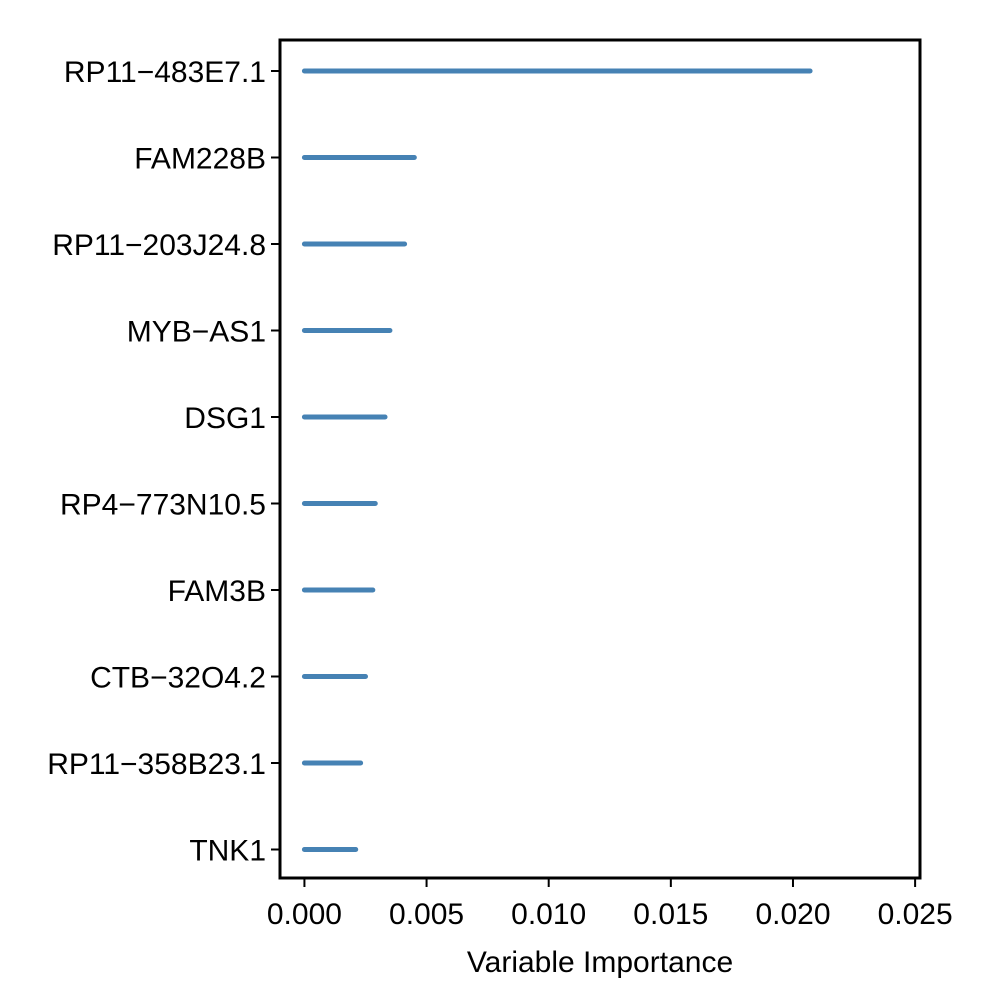  I want to click on y-tick-label: CTB−32O4.2, so click(178, 678).